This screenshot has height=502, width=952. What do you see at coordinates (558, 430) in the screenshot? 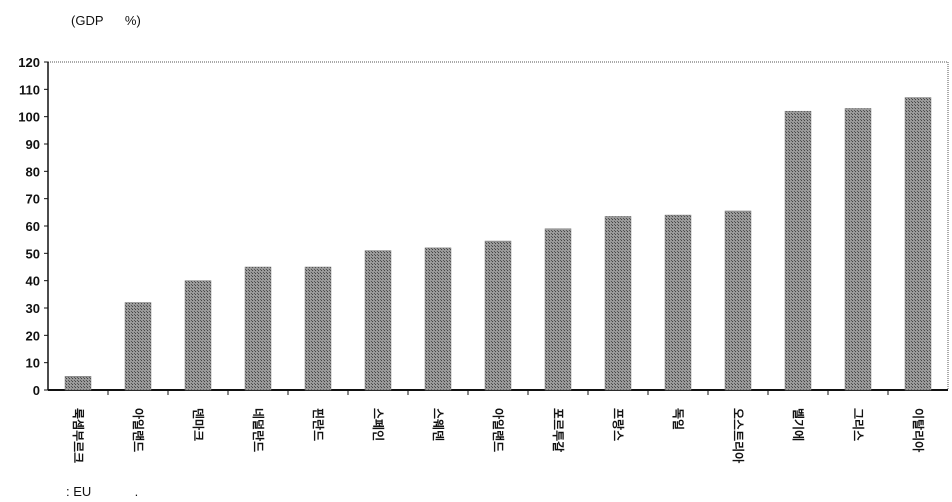
I see `x-tick-label: 포르투갈` at bounding box center [558, 430].